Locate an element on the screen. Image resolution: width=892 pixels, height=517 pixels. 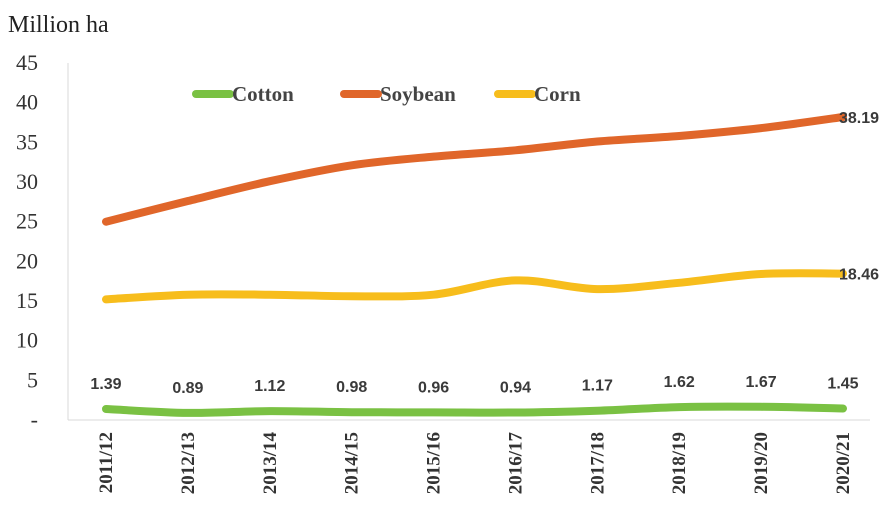
y-tick-label: 35 is located at coordinates (27, 141).